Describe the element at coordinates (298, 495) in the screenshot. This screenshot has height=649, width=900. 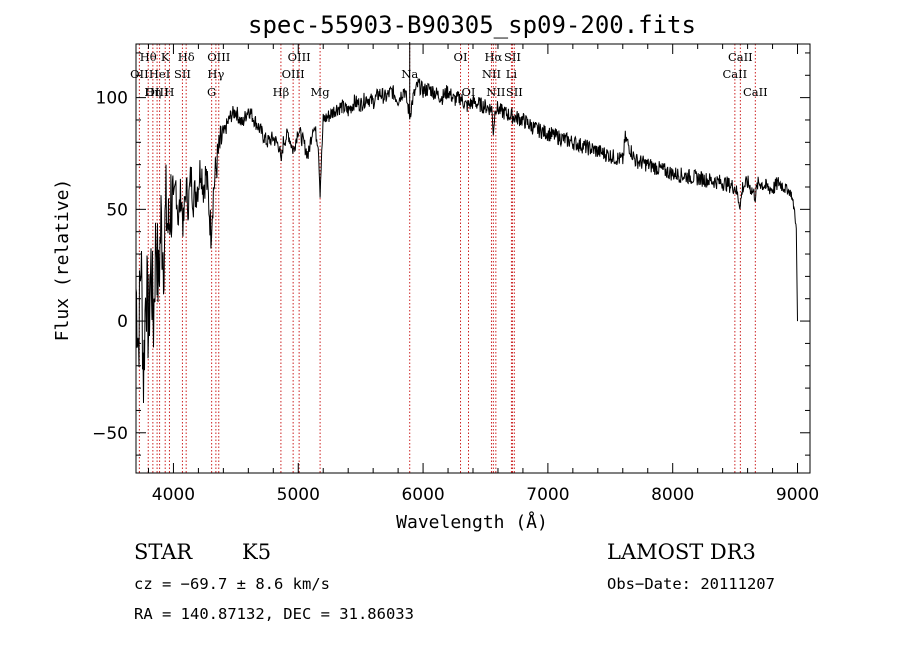
I see `x-tick-label-1: 5000` at that location.